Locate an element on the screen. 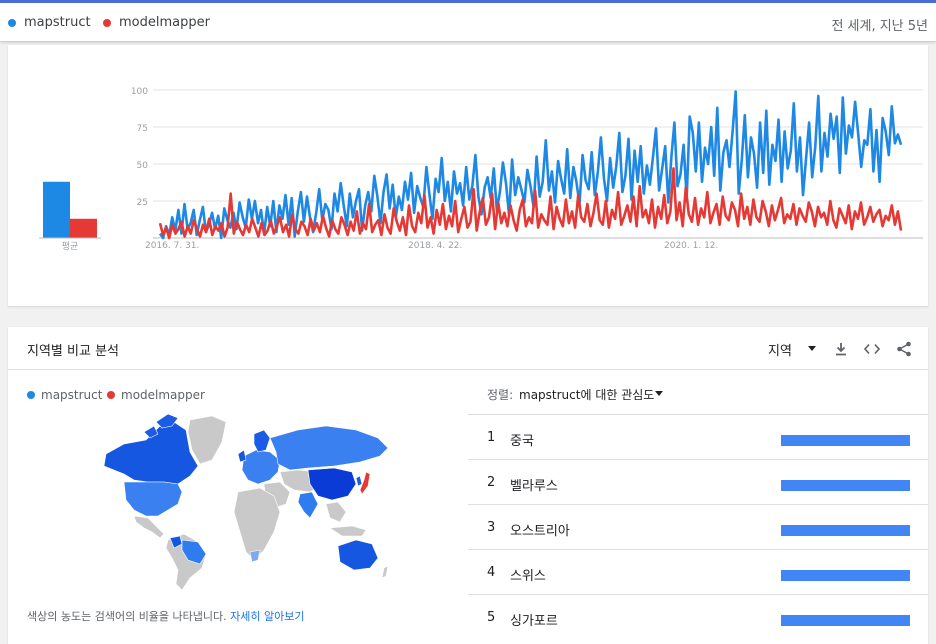 The width and height of the screenshot is (936, 644). map-region-greenland is located at coordinates (207, 440).